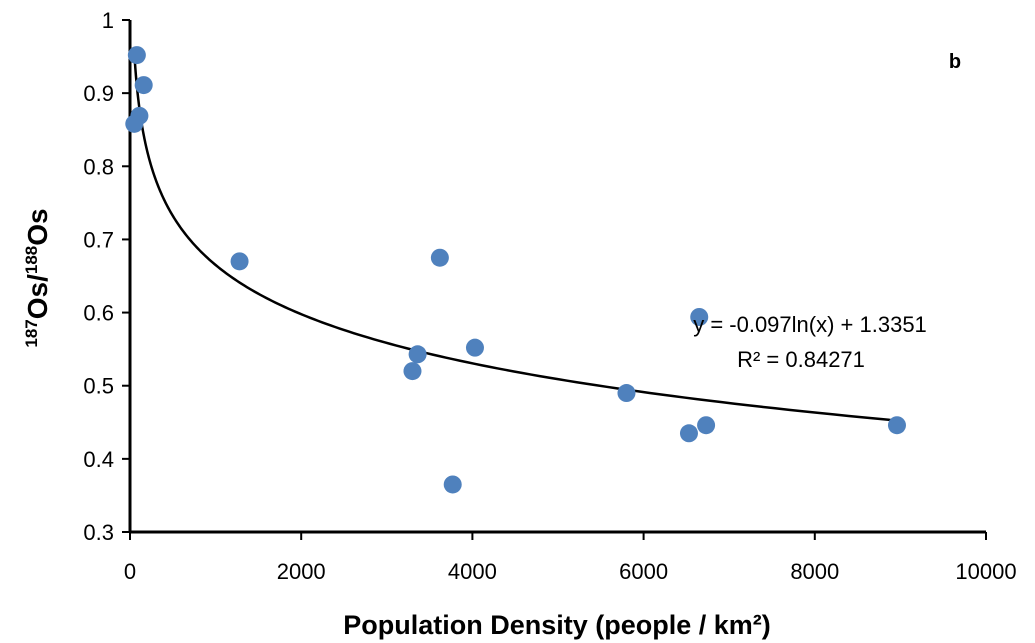  I want to click on y-axis-title-base1: Os/, so click(37, 296).